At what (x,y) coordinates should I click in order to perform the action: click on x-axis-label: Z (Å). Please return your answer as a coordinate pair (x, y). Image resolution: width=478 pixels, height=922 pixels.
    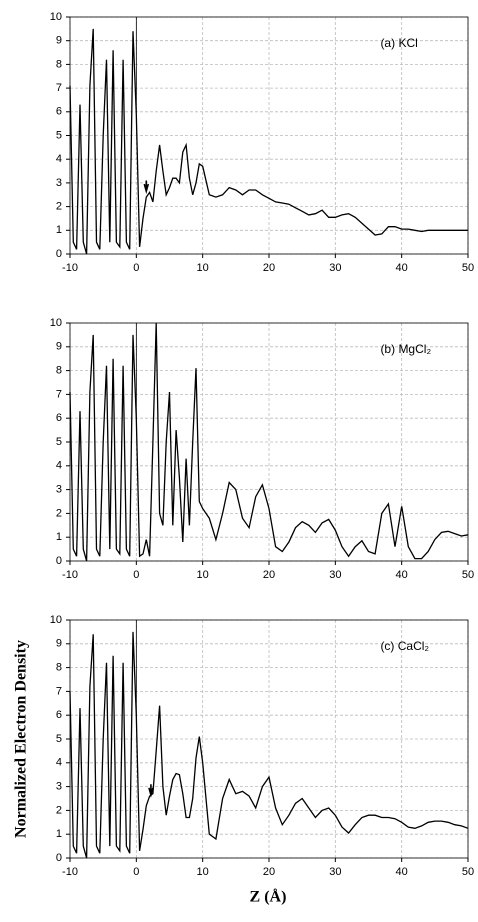
    Looking at the image, I should click on (268, 897).